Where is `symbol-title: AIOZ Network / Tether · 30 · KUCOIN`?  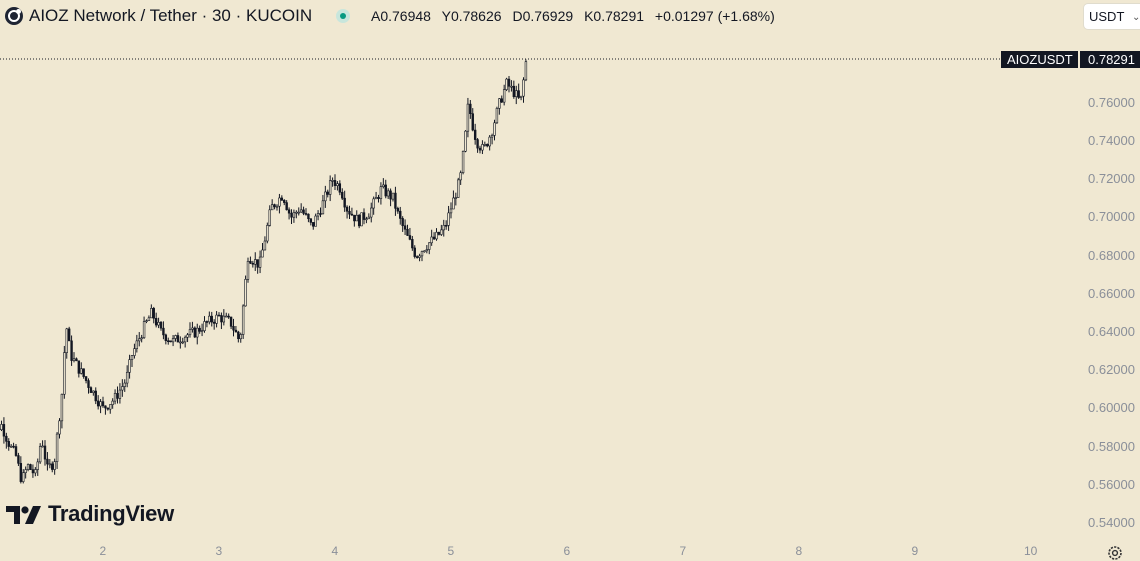 symbol-title: AIOZ Network / Tether · 30 · KUCOIN is located at coordinates (171, 15).